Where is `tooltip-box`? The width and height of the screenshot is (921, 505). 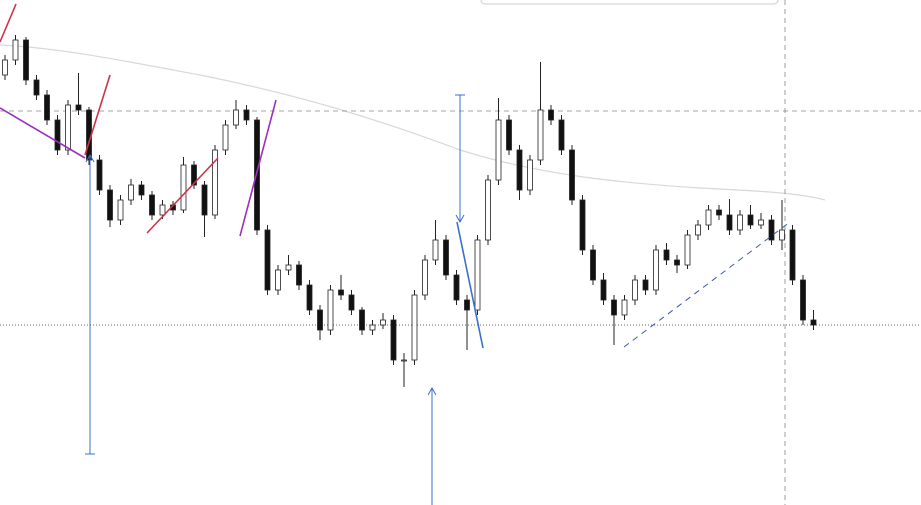
tooltip-box is located at coordinates (629, 2).